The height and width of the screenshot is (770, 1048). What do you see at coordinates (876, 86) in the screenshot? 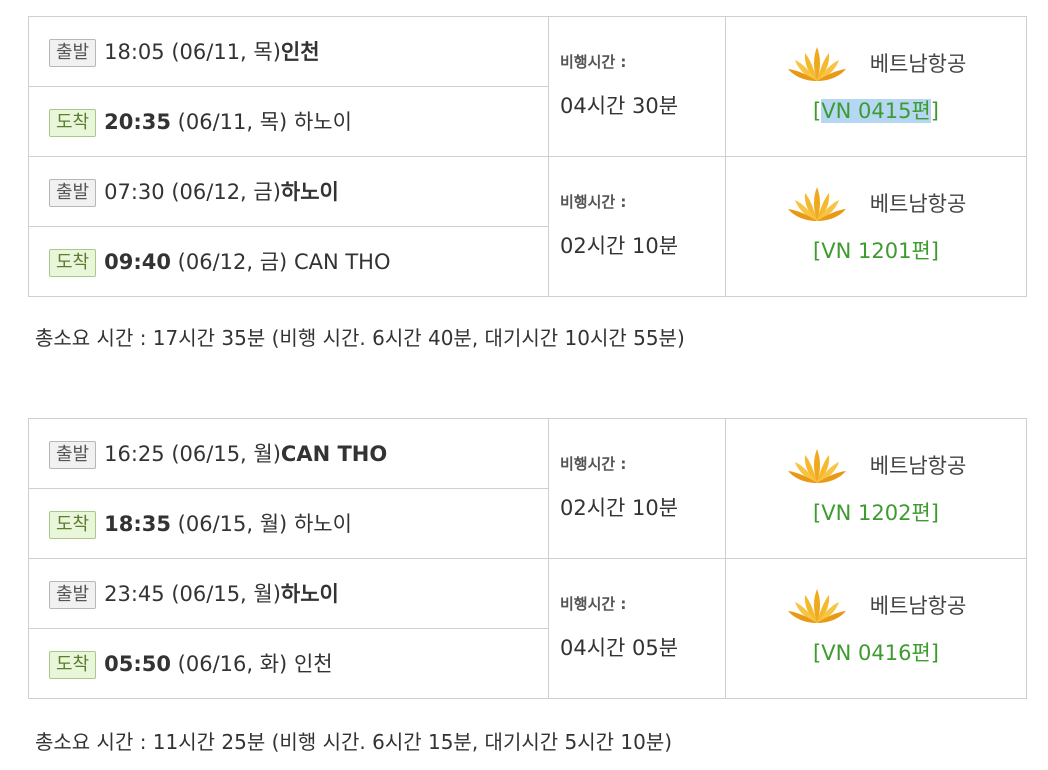
I see `airline-cell: 베트남항공 [VN 0415편]` at bounding box center [876, 86].